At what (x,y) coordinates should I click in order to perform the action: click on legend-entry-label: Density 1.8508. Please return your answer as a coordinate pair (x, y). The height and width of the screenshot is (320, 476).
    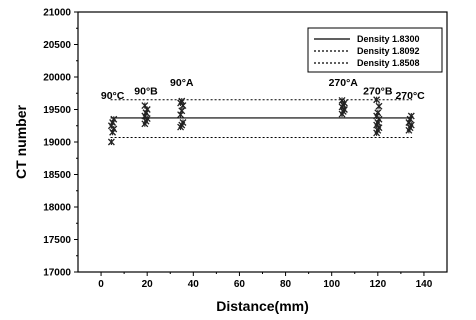
    Looking at the image, I should click on (388, 63).